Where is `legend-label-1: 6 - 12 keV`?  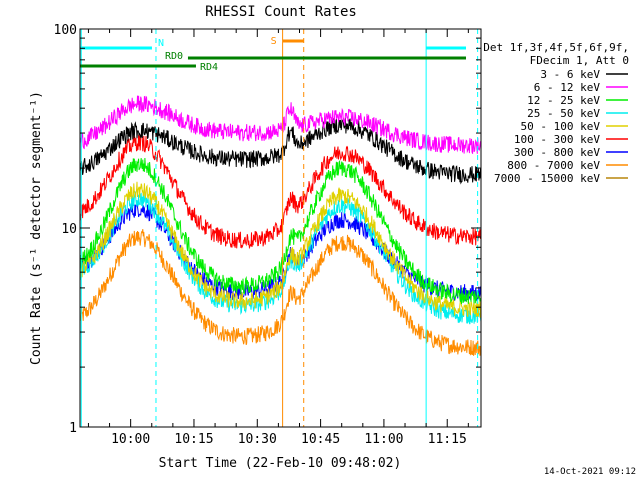
legend-label-1: 6 - 12 keV is located at coordinates (567, 87).